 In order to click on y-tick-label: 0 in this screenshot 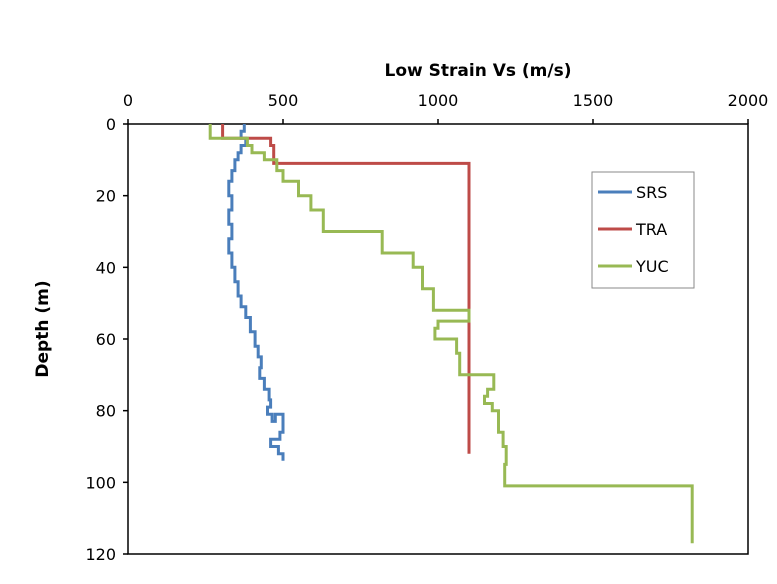, I will do `click(111, 124)`.